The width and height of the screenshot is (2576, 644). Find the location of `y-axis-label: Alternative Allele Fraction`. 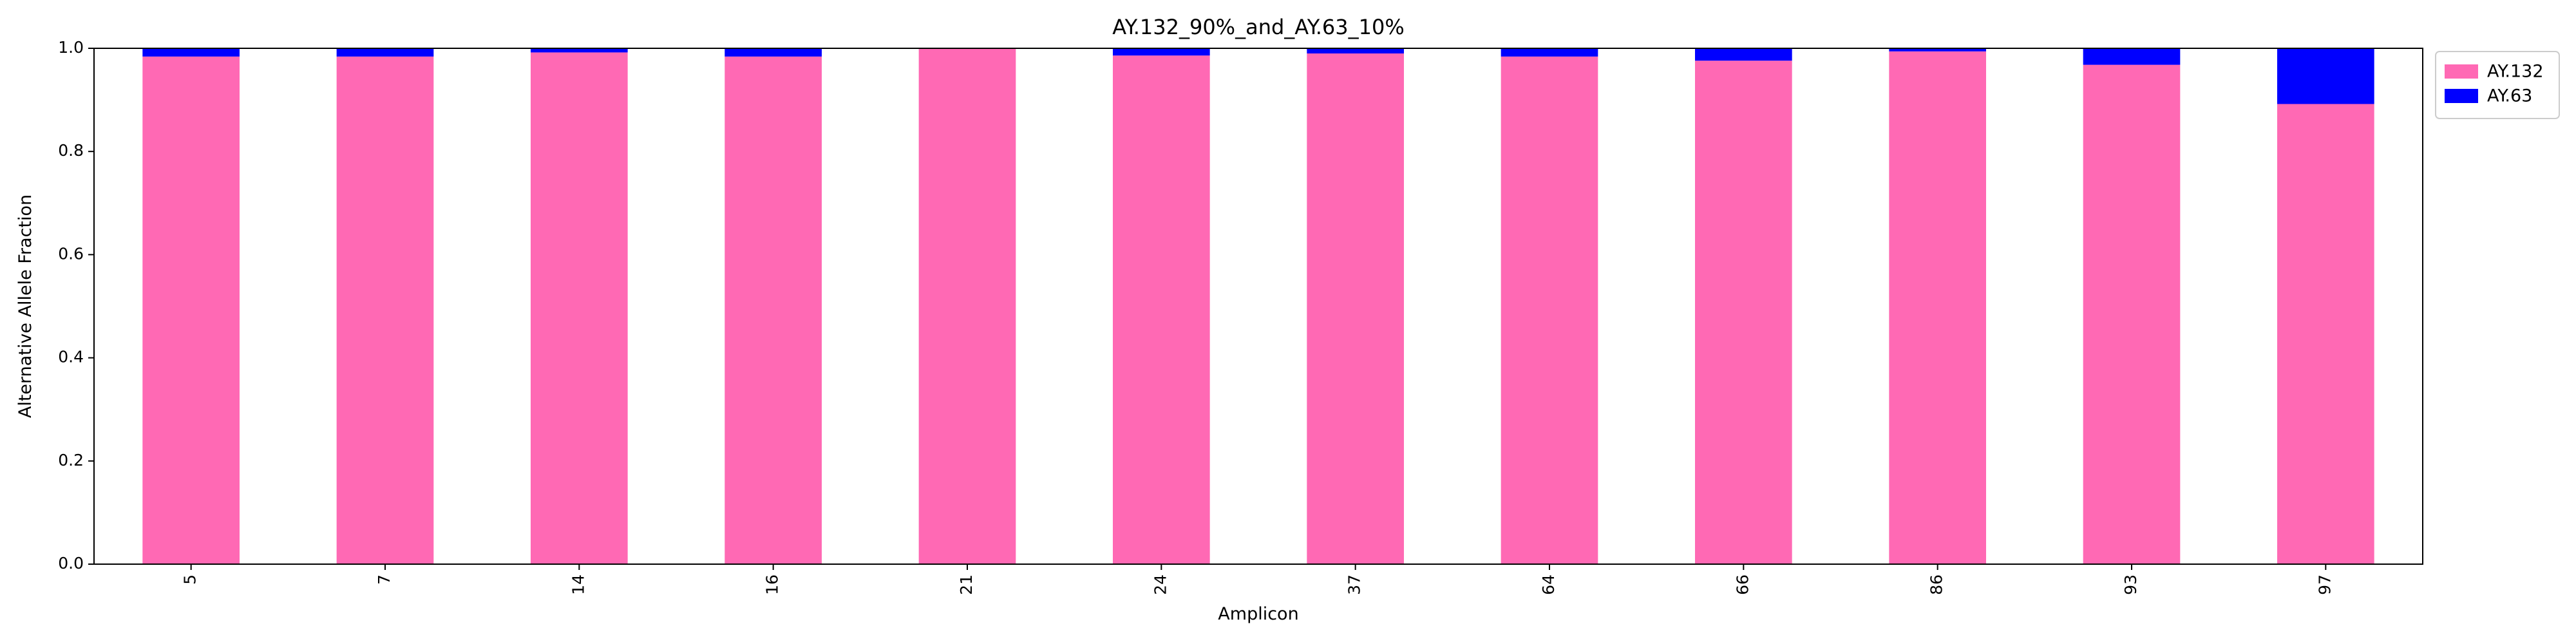

y-axis-label: Alternative Allele Fraction is located at coordinates (25, 306).